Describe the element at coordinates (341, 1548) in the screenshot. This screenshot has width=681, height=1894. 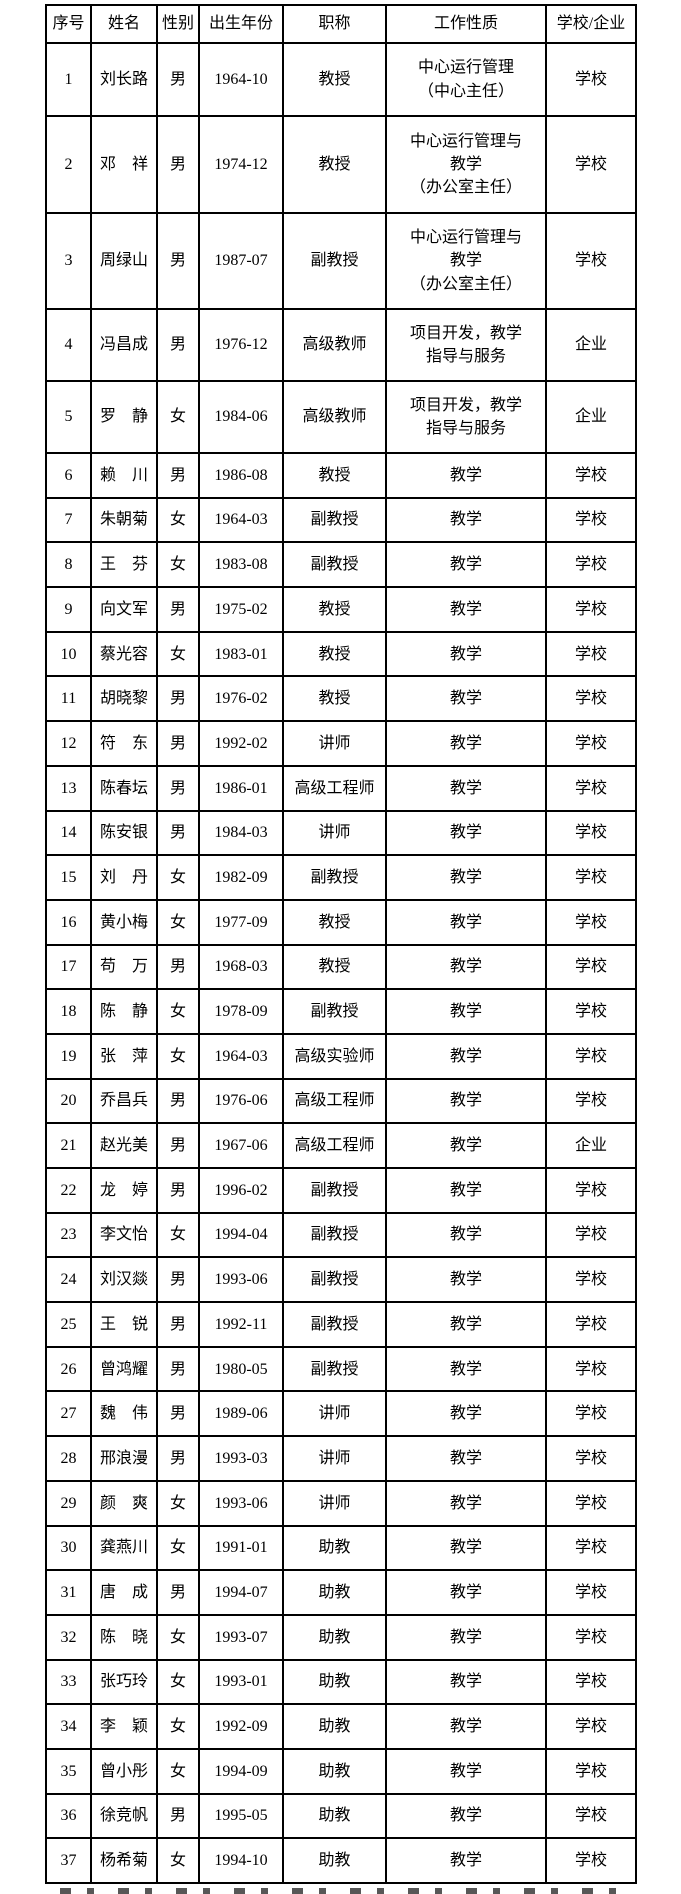
I see `table-row: 30 龚燕川女 1991-01 助教 教学 学校` at that location.